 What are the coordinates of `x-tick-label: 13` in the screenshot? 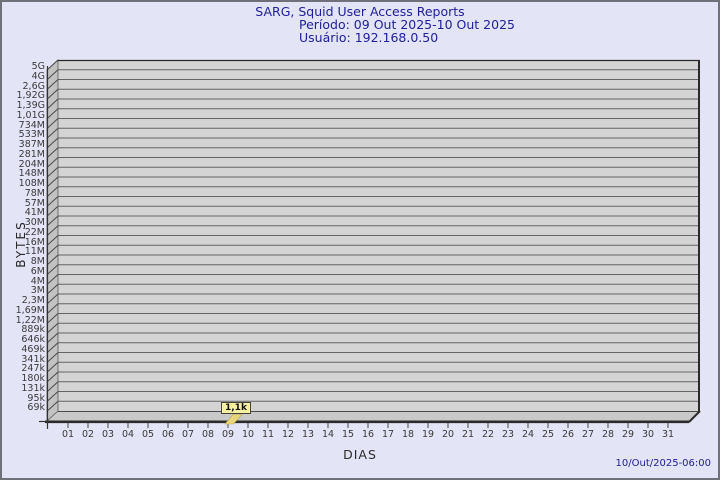 It's located at (308, 434).